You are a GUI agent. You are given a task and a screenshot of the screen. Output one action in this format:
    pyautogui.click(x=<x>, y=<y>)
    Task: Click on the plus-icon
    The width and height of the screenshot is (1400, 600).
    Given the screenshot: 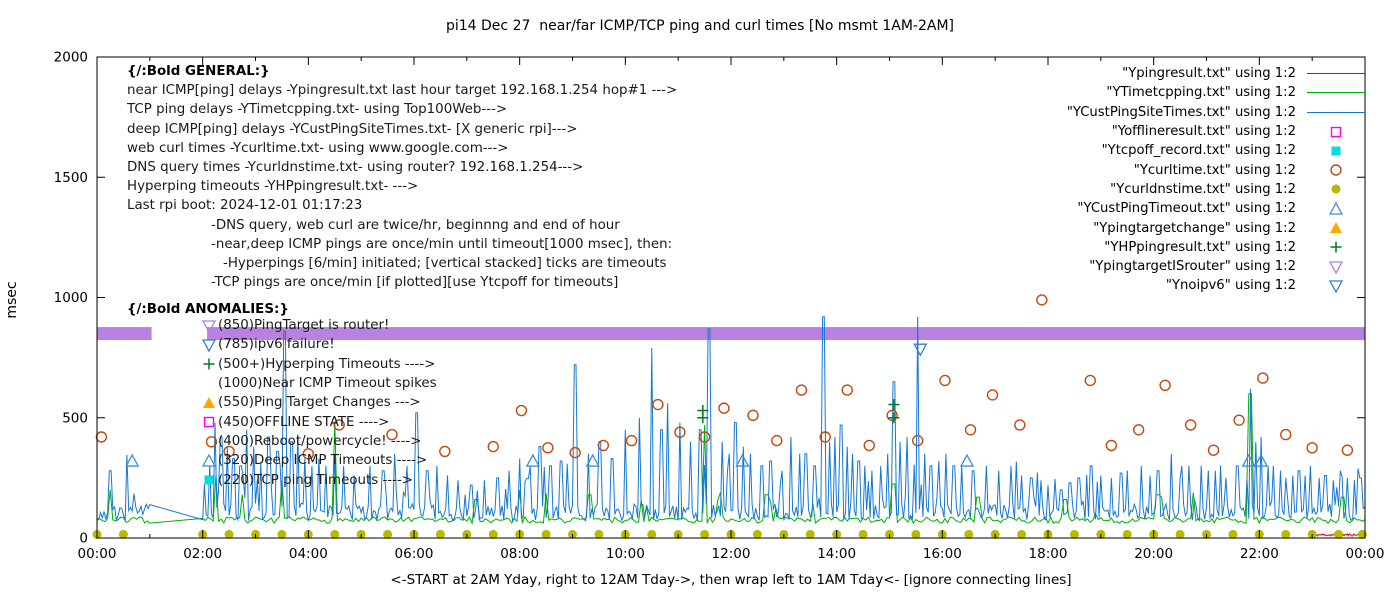 What is the action you would take?
    pyautogui.click(x=1336, y=247)
    